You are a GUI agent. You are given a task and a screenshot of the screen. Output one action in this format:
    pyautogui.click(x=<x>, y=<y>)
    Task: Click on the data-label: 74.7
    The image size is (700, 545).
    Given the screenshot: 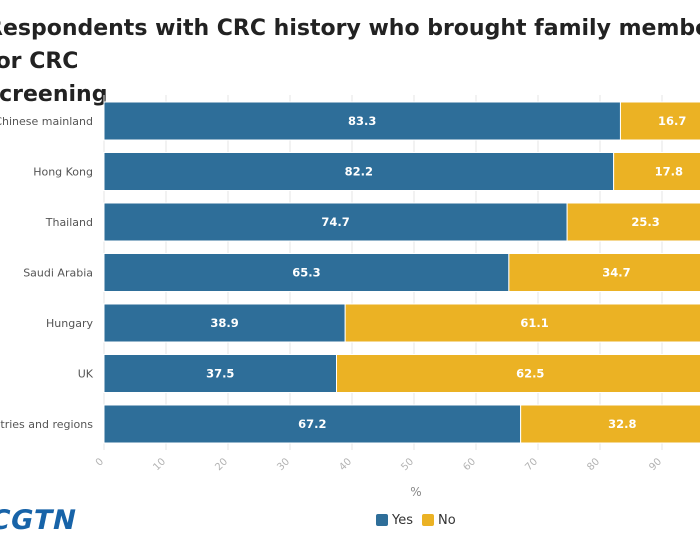 What is the action you would take?
    pyautogui.click(x=335, y=222)
    